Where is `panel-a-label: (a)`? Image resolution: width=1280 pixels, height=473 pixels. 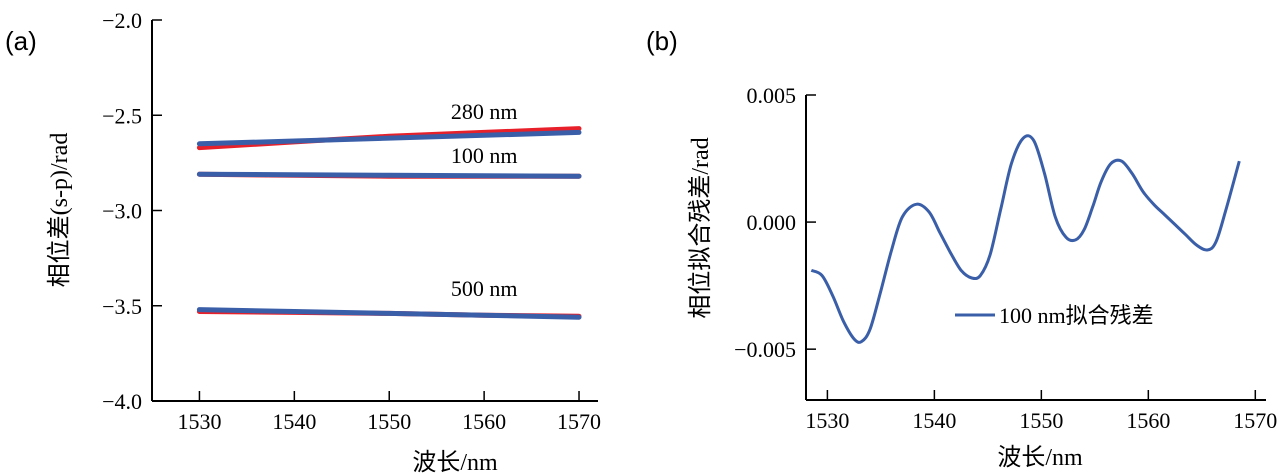 panel-a-label: (a) is located at coordinates (21, 41).